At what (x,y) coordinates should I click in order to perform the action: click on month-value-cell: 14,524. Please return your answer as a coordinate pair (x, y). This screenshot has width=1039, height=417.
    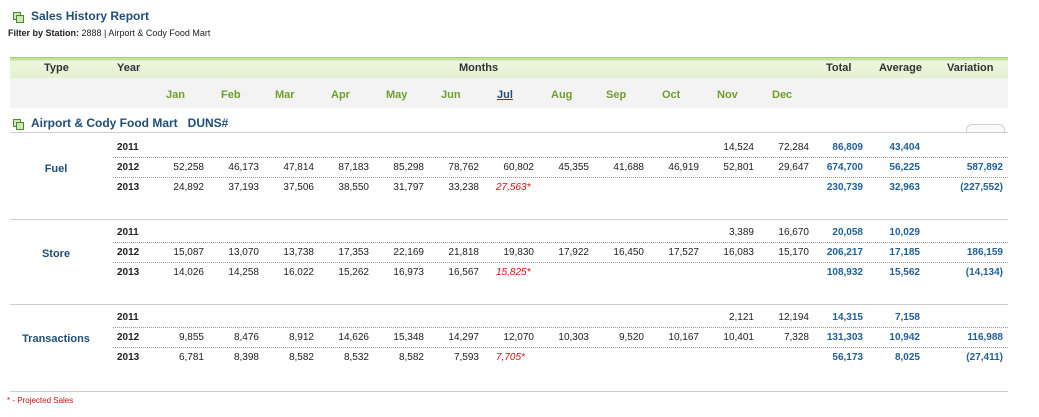
    Looking at the image, I should click on (738, 147).